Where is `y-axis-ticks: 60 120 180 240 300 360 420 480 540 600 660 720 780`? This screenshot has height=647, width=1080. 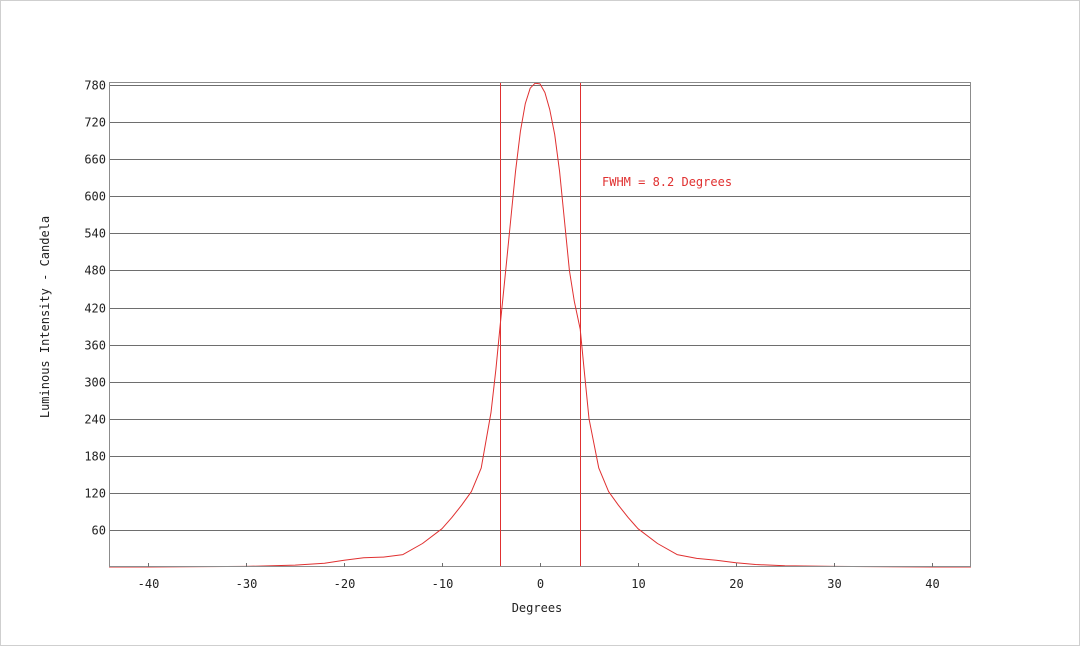
y-axis-ticks: 60 120 180 240 300 360 420 480 540 600 660 720 780 is located at coordinates (95, 308).